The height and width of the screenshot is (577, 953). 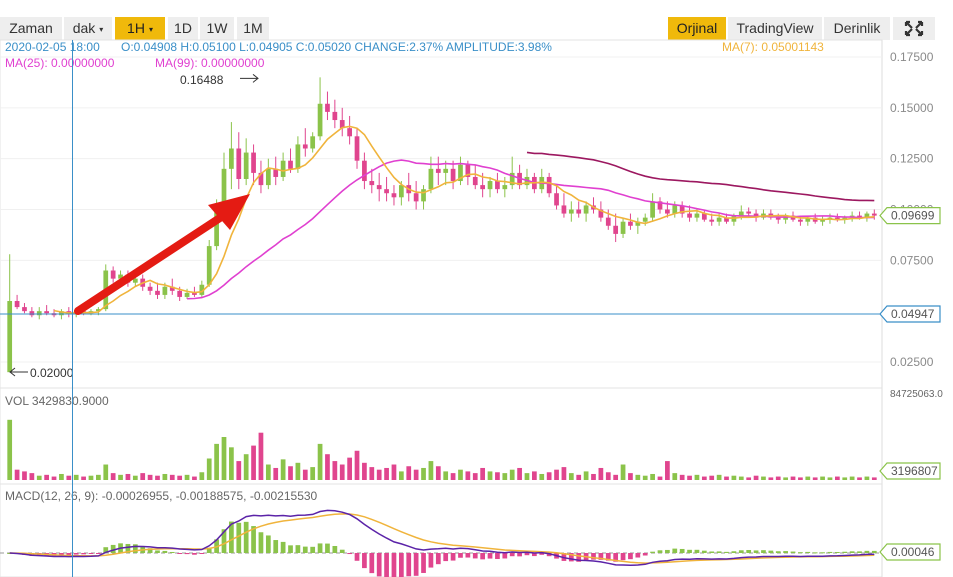 What do you see at coordinates (913, 552) in the screenshot?
I see `macd-tag-label: 0.00046` at bounding box center [913, 552].